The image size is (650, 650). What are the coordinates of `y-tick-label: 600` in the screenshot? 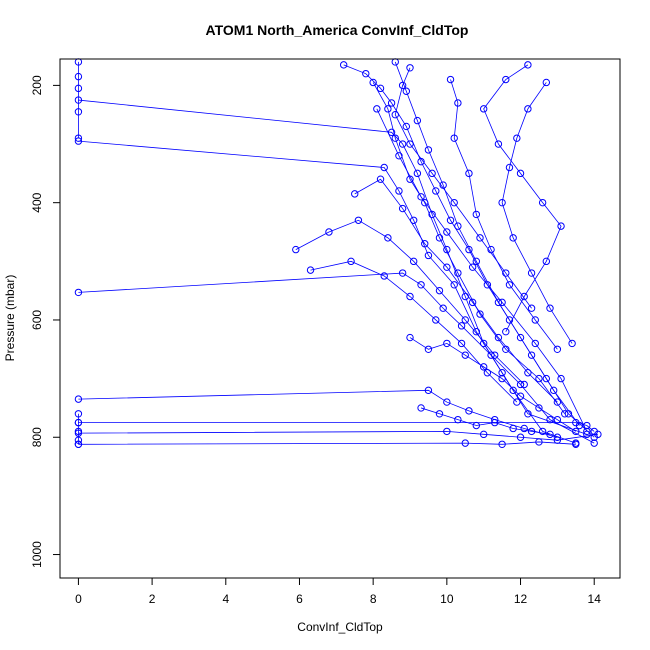 It's located at (37, 320).